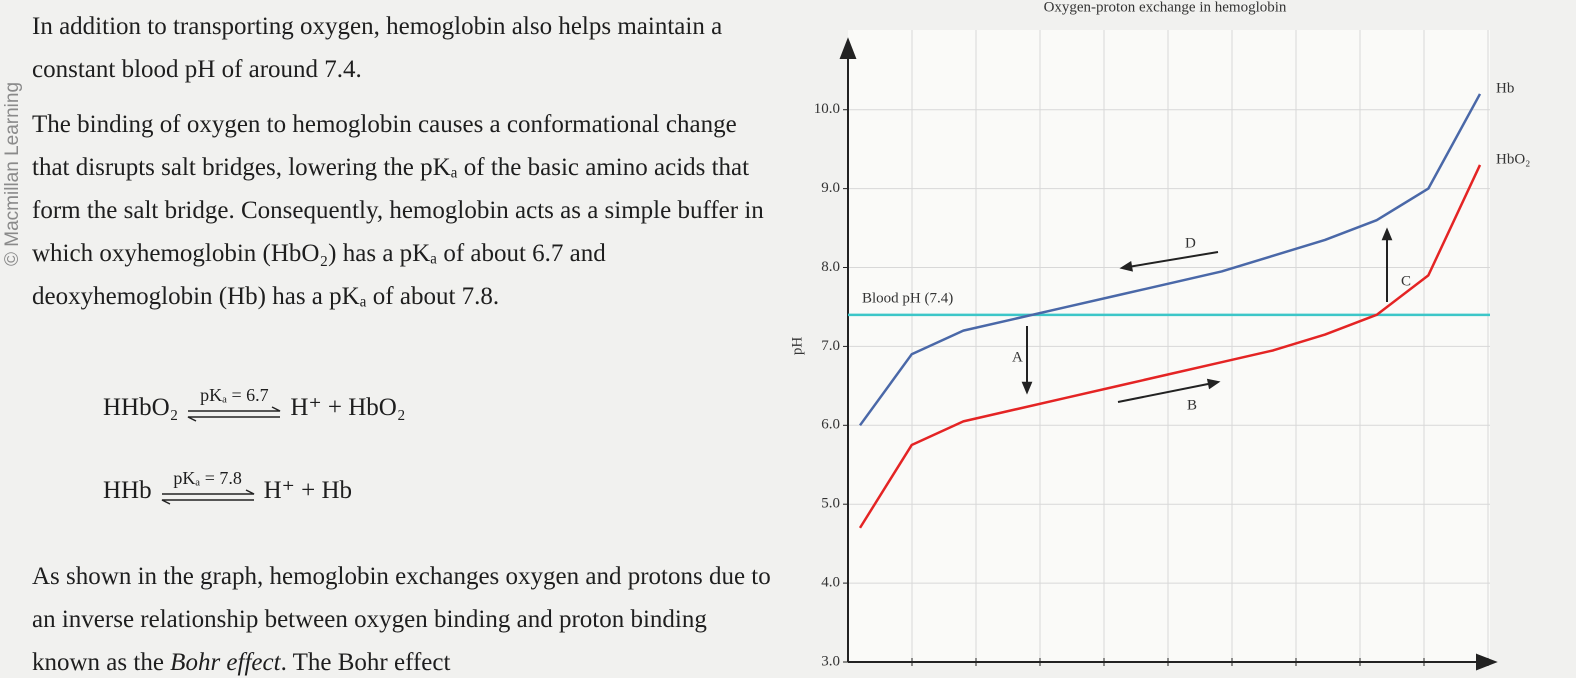 The image size is (1576, 678). What do you see at coordinates (830, 425) in the screenshot?
I see `y-tick-label: 6.0` at bounding box center [830, 425].